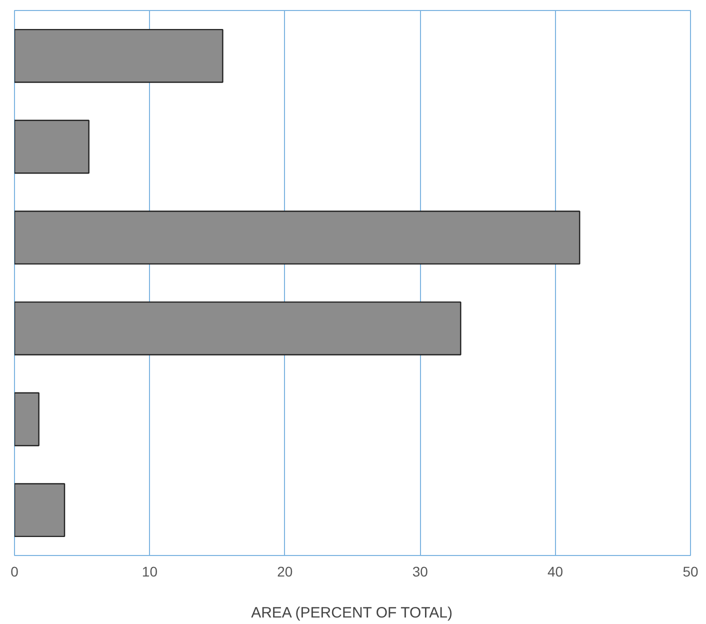  What do you see at coordinates (285, 572) in the screenshot?
I see `x-tick-label: 20` at bounding box center [285, 572].